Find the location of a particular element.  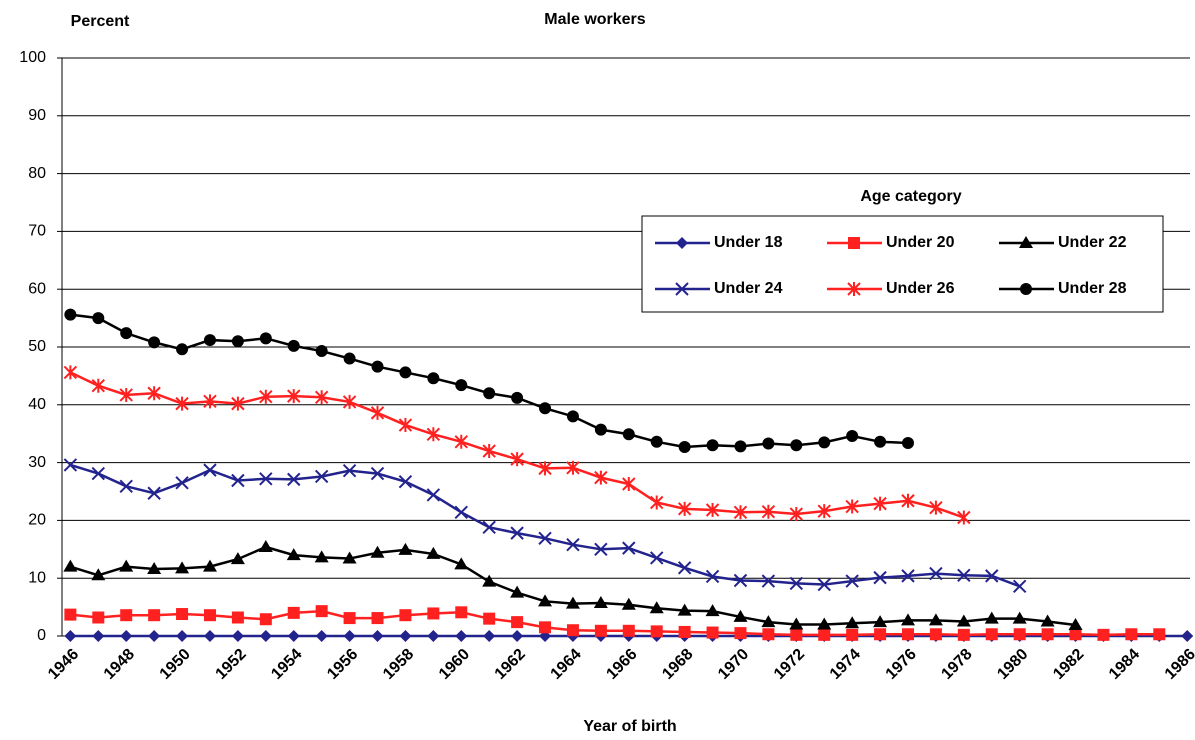

y-tick-label: 70 is located at coordinates (37, 231).